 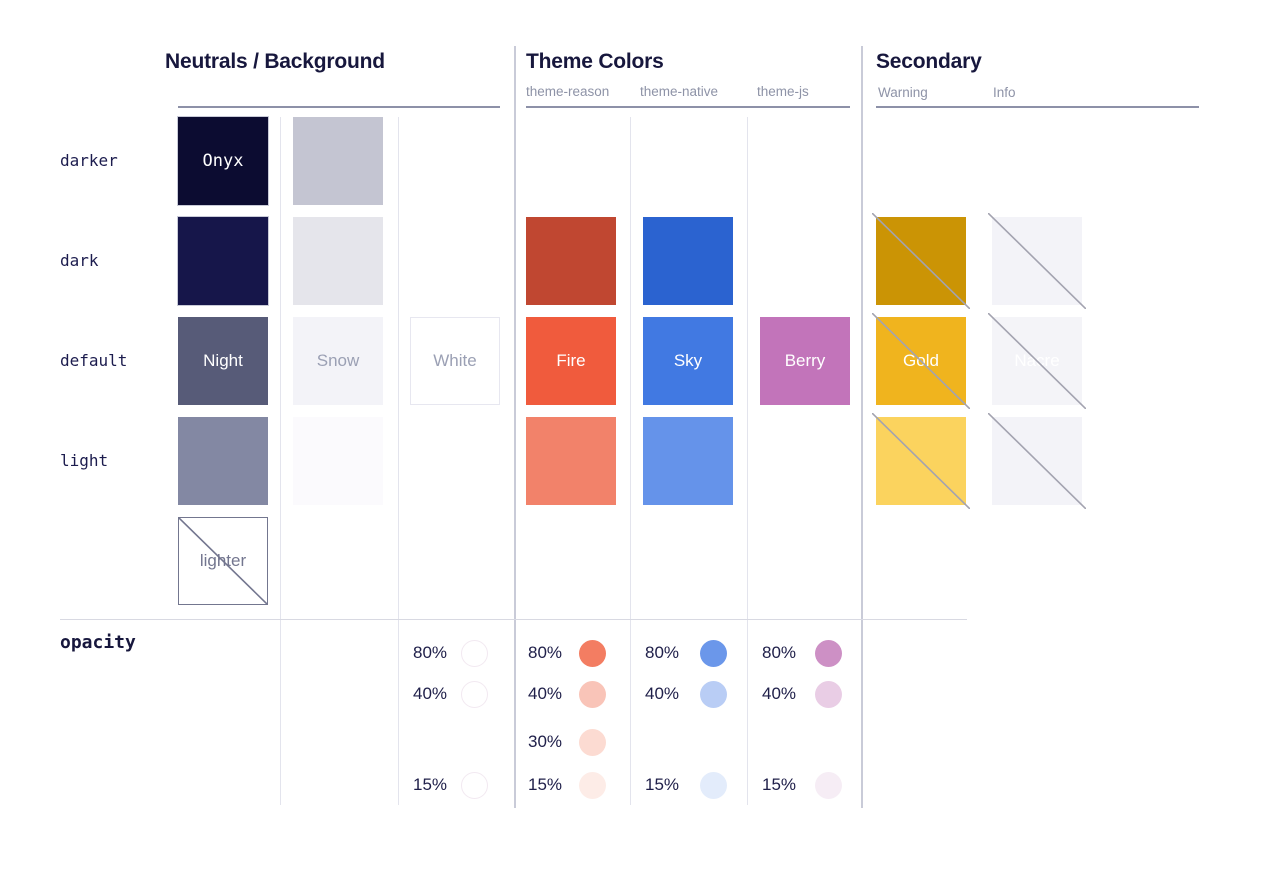 I want to click on subtitle-warning: Warning, so click(x=903, y=92).